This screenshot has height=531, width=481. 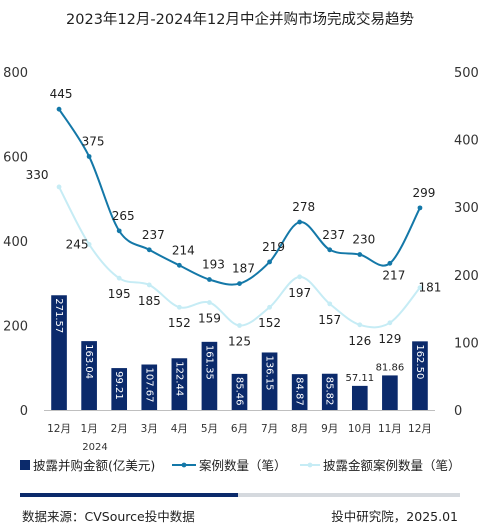 What do you see at coordinates (393, 275) in the screenshot?
I see `line-dark-data-label: 217` at bounding box center [393, 275].